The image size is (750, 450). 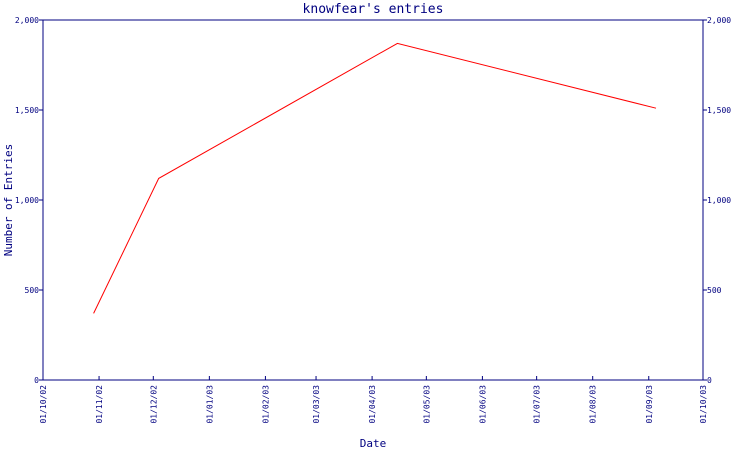 I want to click on x-tick-label: 01/06/03, so click(x=482, y=404).